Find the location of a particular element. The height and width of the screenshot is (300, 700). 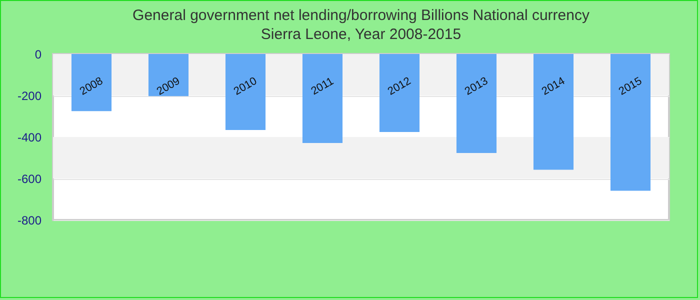

x-tick-label: 2009 is located at coordinates (168, 86).